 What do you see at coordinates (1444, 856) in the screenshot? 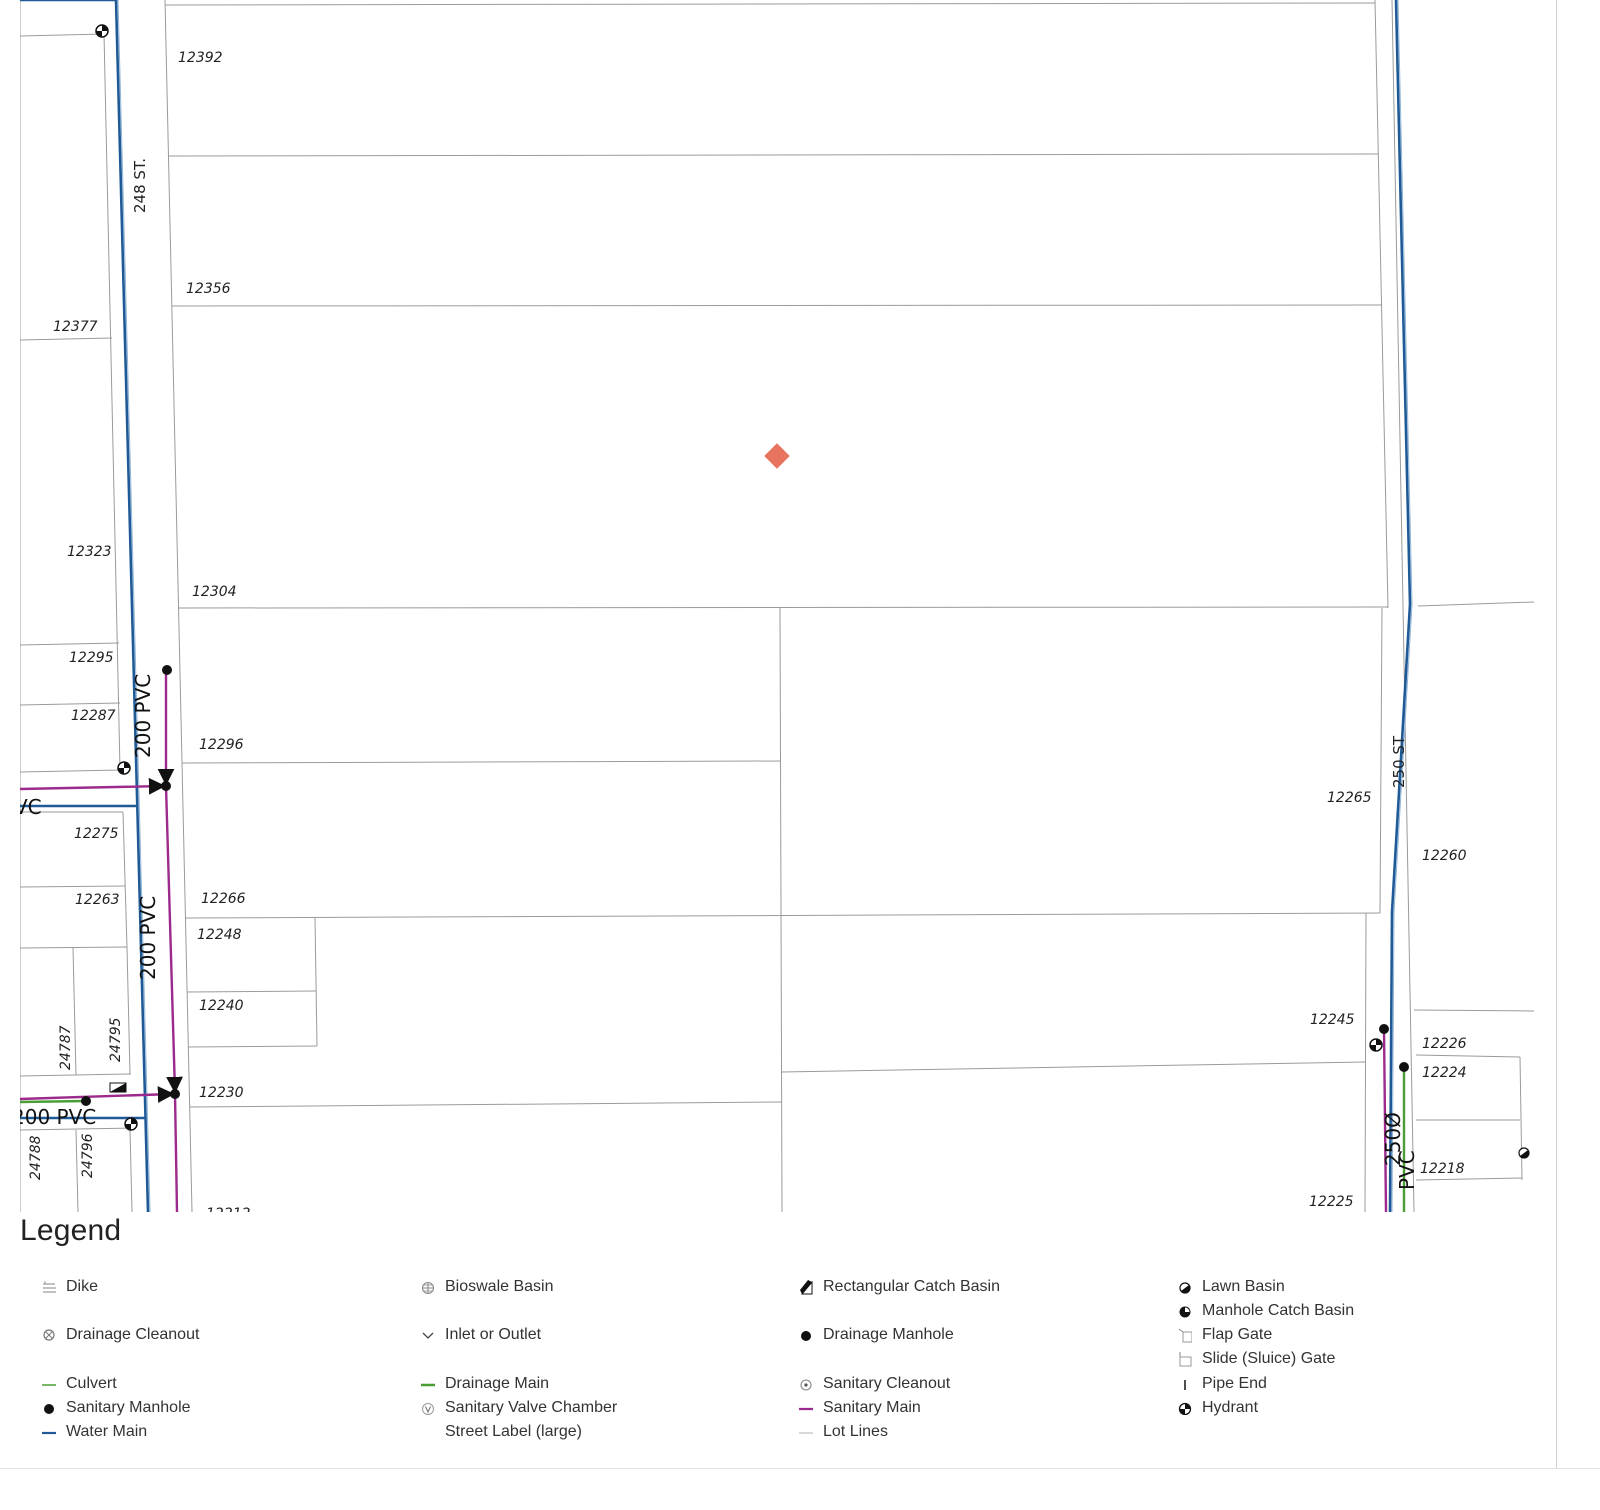
I see `address-label: 12260` at bounding box center [1444, 856].